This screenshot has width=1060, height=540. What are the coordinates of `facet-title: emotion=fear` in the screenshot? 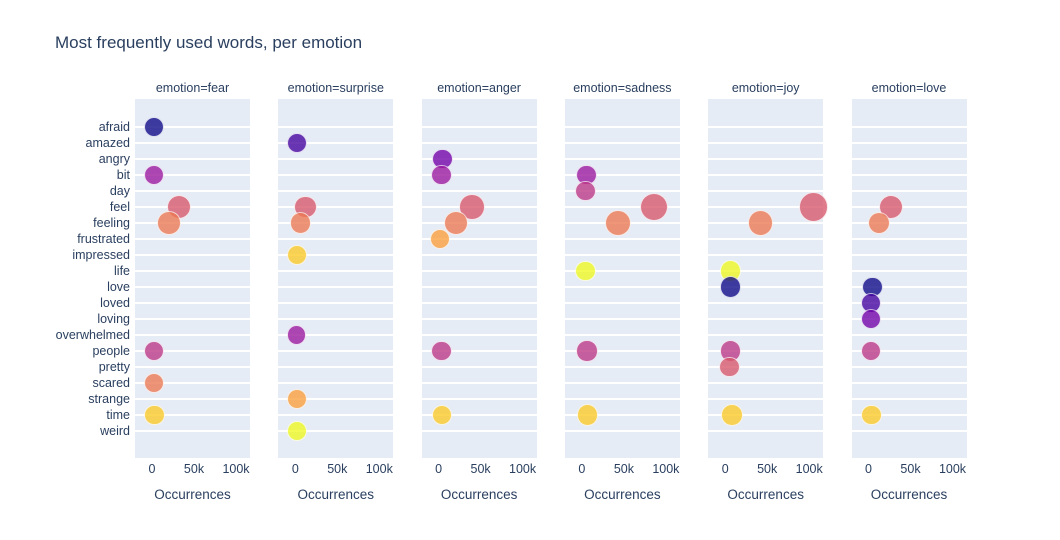 It's located at (192, 88).